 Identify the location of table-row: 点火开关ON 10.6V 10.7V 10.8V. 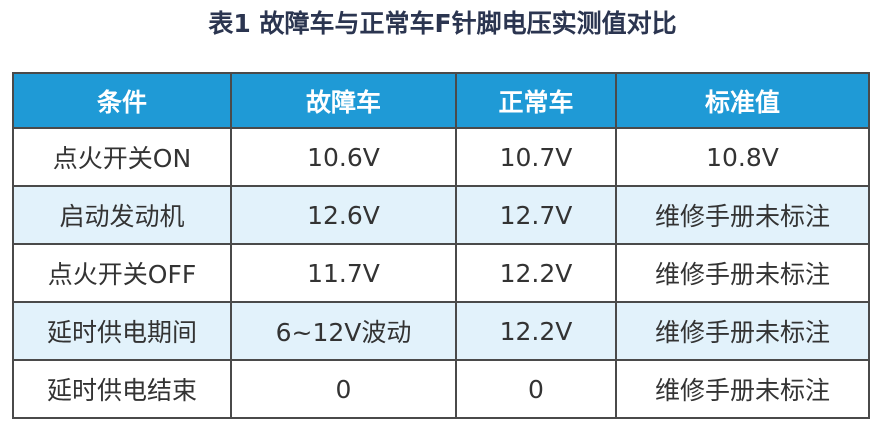
(441, 157).